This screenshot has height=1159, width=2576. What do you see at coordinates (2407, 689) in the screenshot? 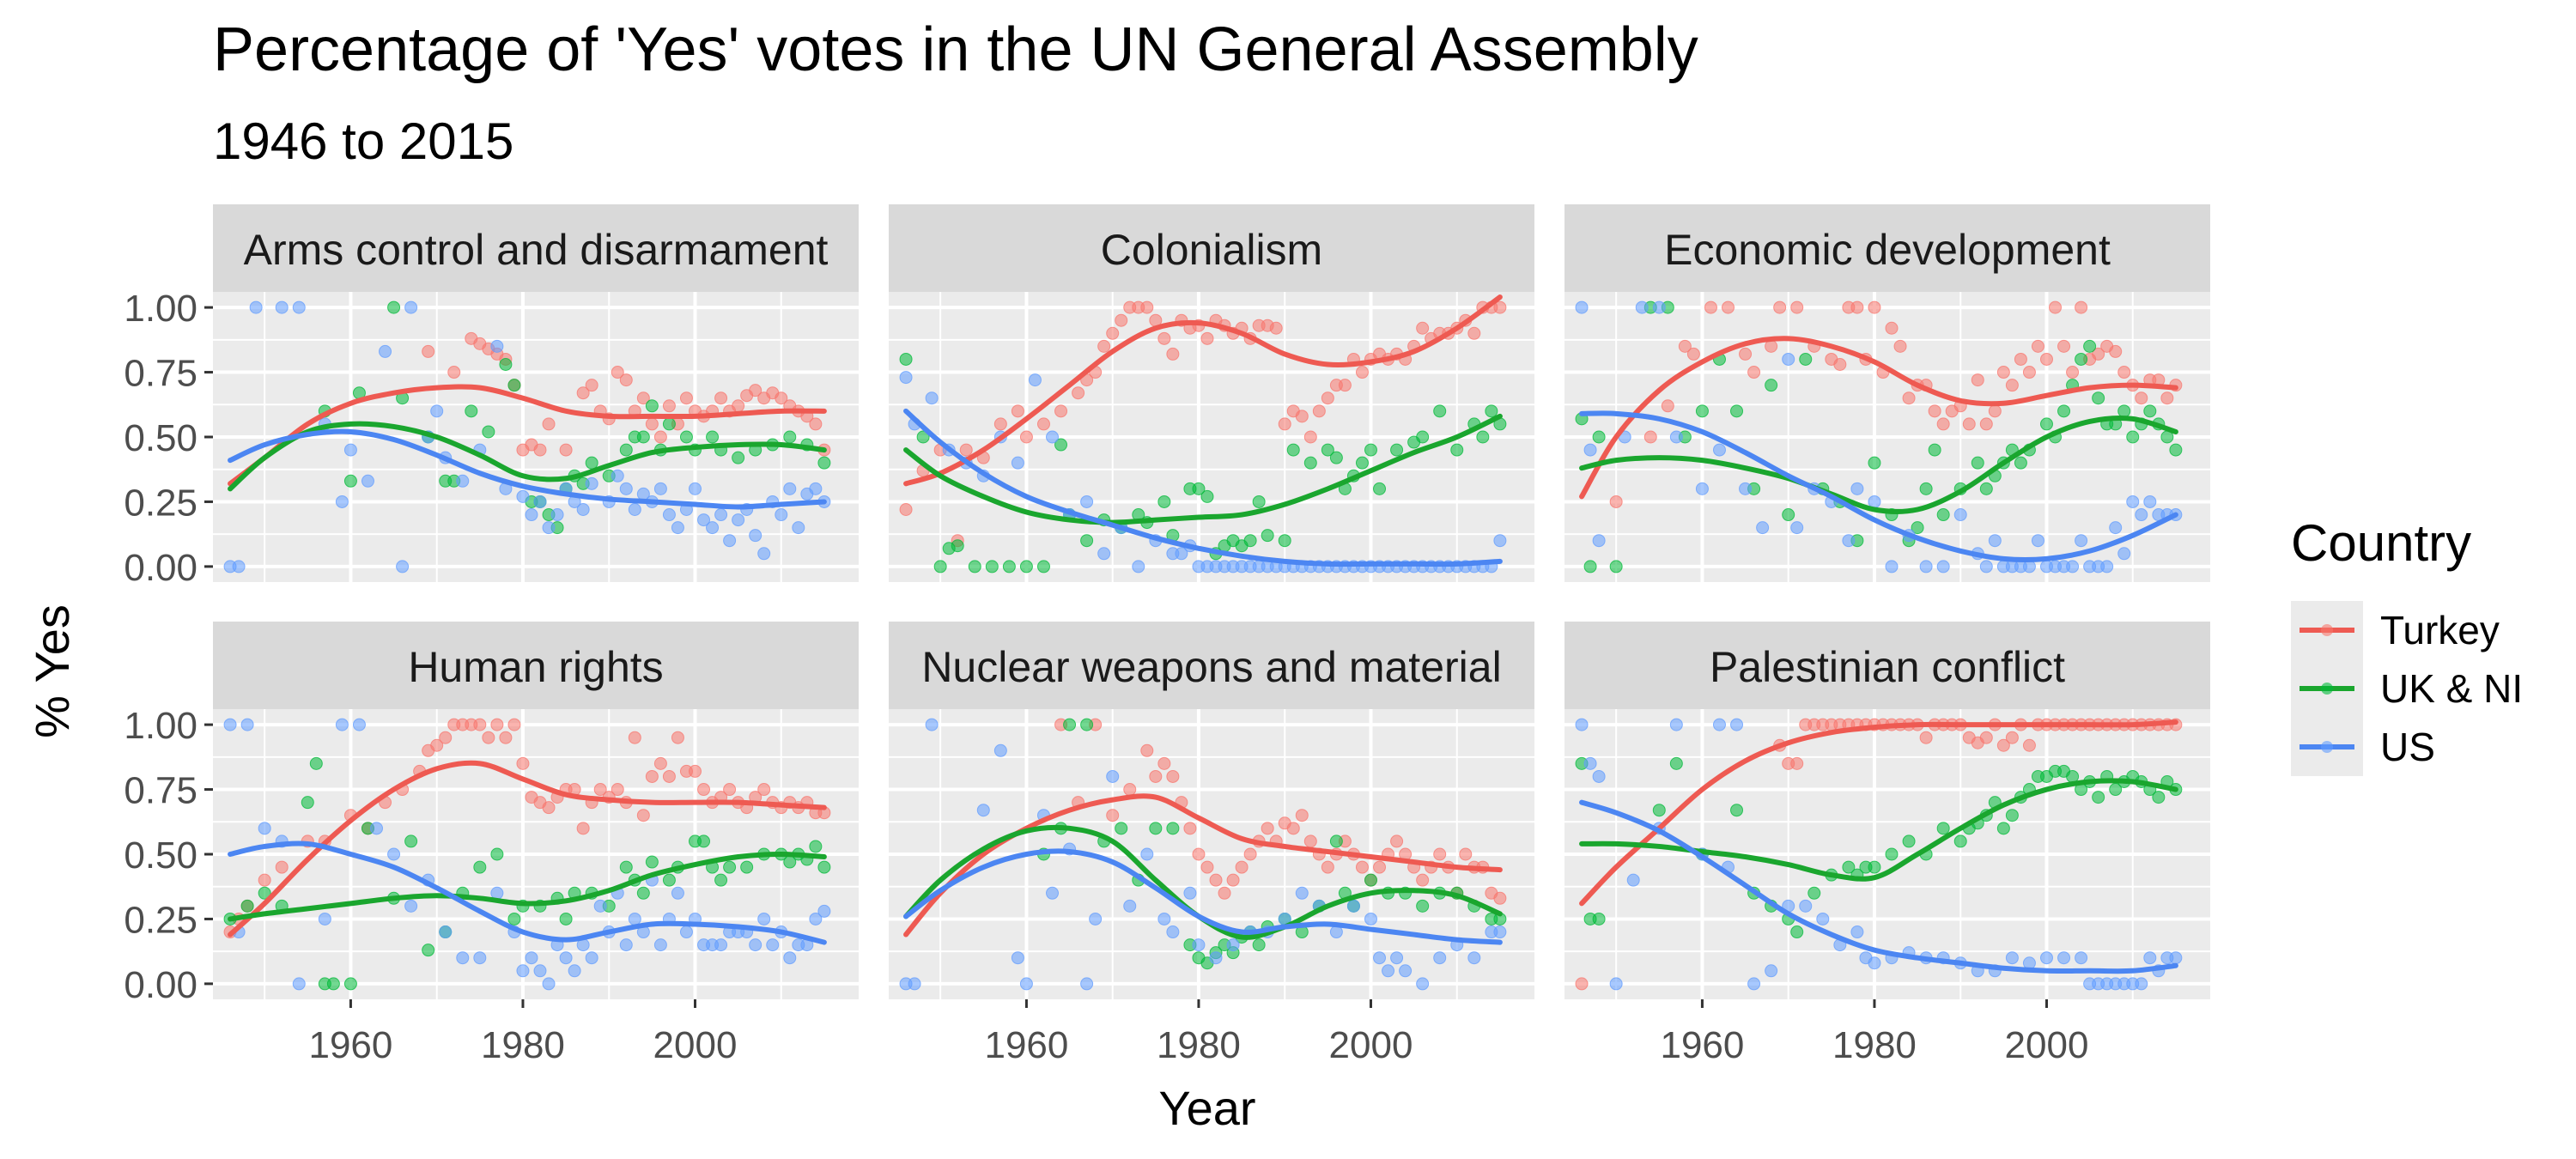
I see `legend-items: Turkey UK & NI US` at bounding box center [2407, 689].